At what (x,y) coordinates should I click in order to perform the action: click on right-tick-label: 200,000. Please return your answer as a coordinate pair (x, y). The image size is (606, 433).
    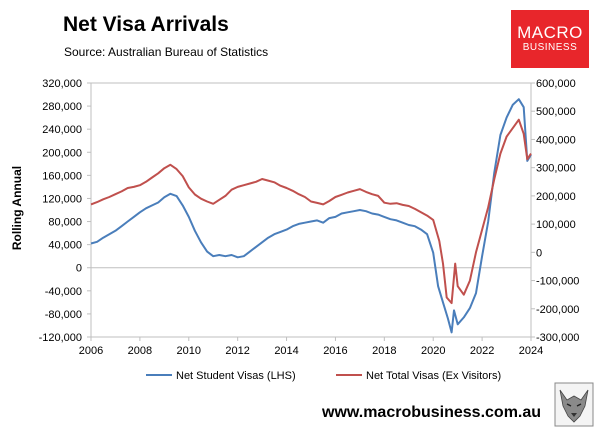
    Looking at the image, I should click on (556, 197).